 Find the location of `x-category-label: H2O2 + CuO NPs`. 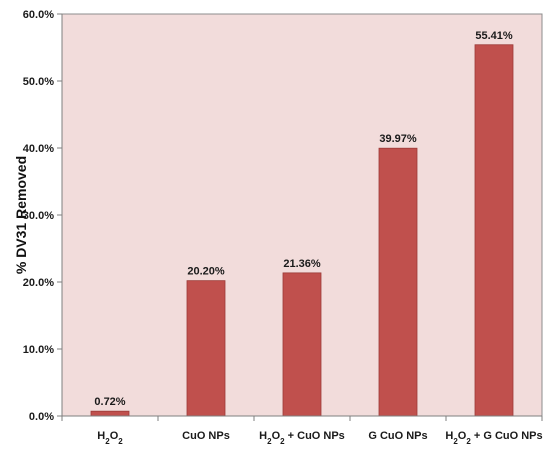

x-category-label: H2O2 + CuO NPs is located at coordinates (302, 438).